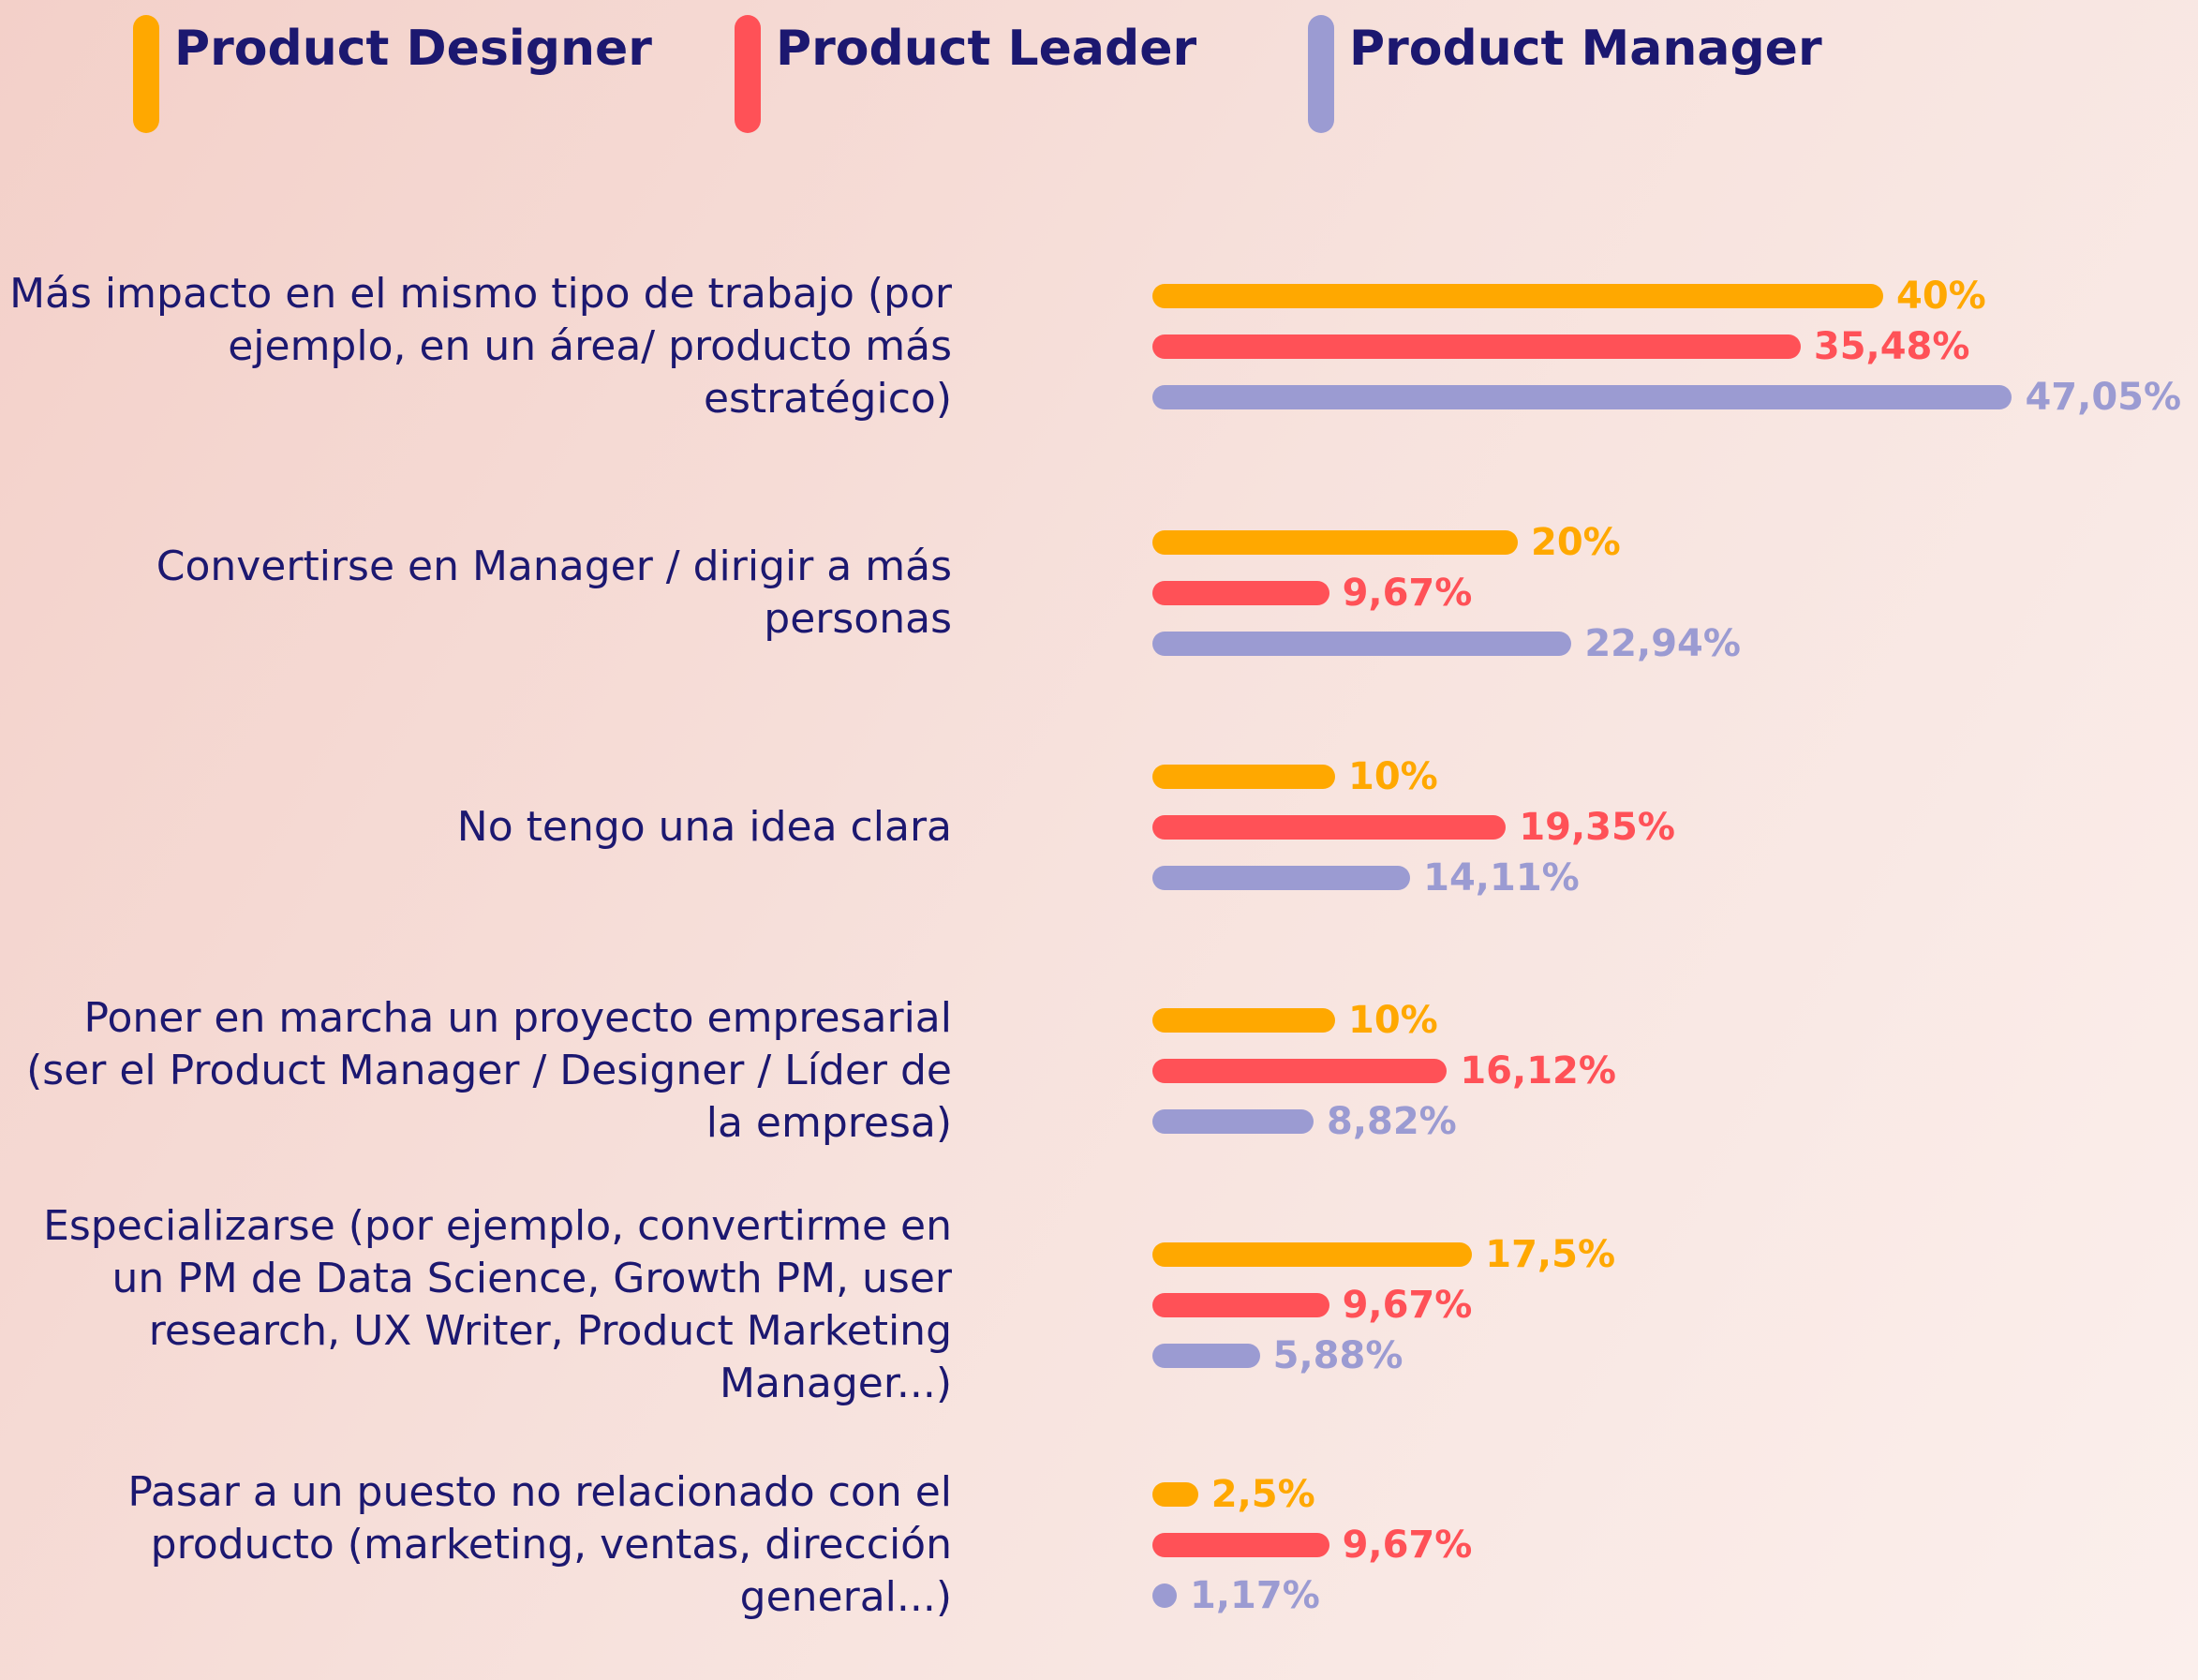  Describe the element at coordinates (1576, 542) in the screenshot. I see `value-label: 20%` at that location.